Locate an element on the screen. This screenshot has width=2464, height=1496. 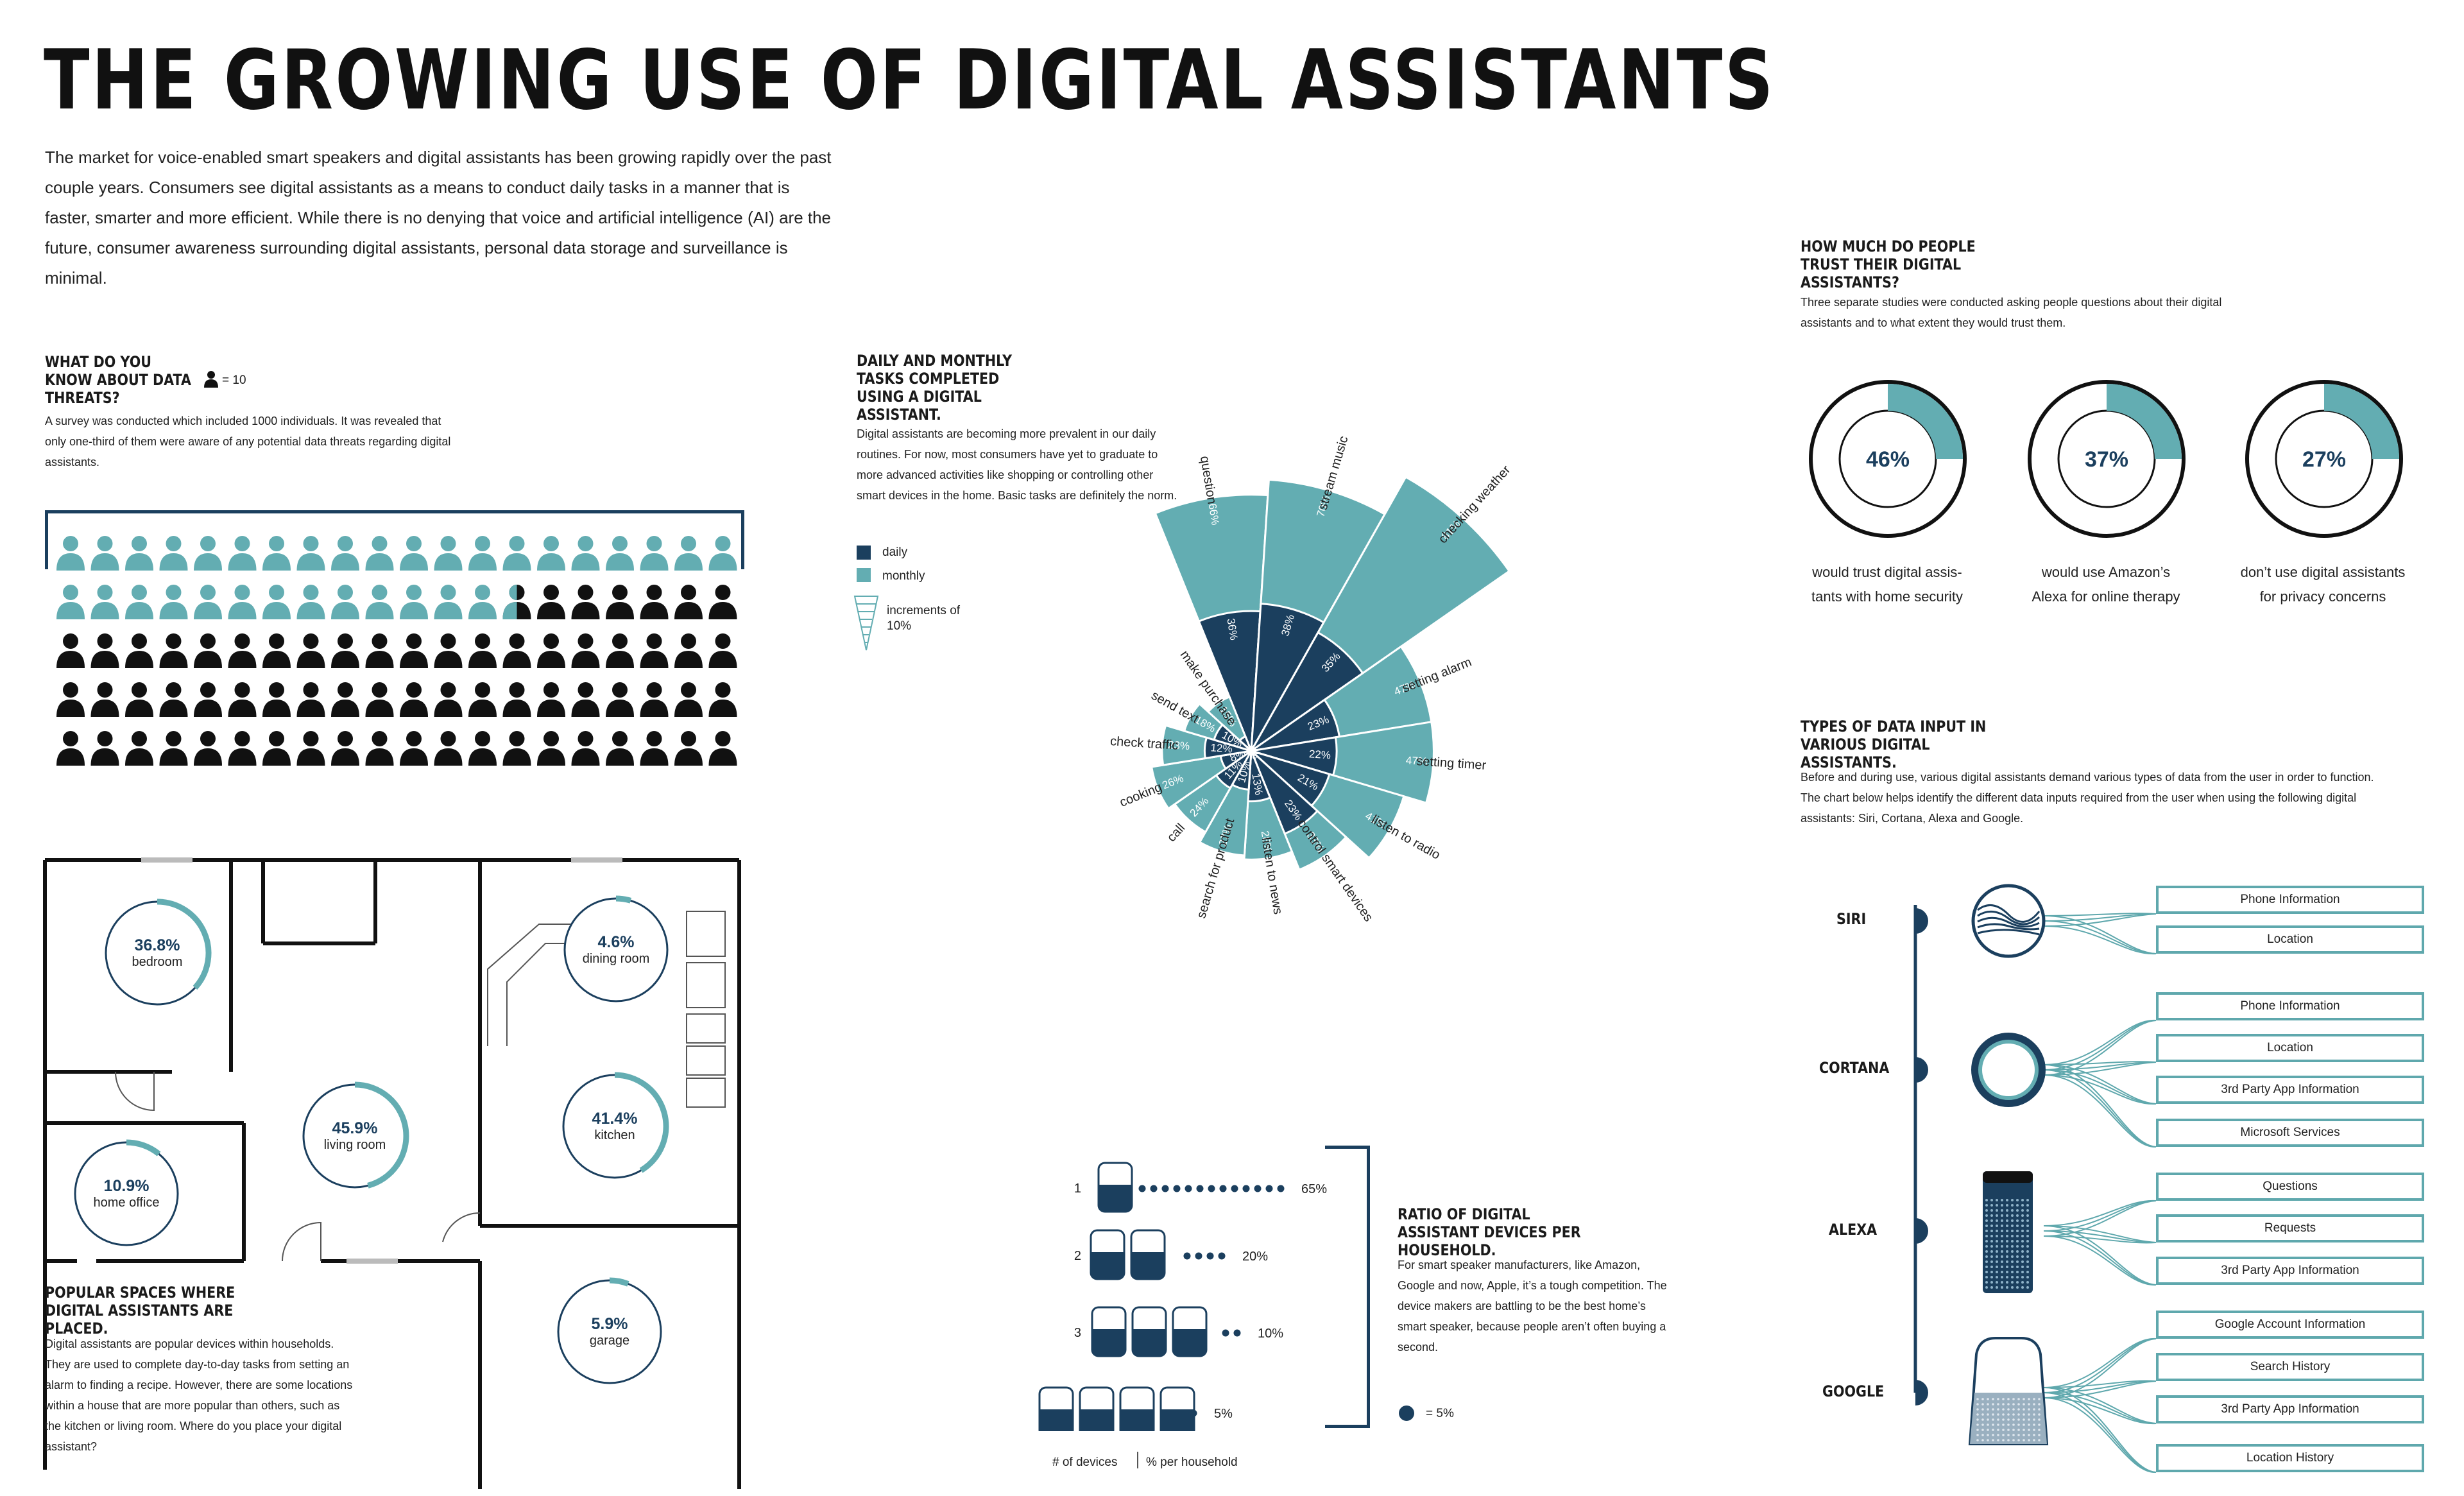
assistant-name-alexa: ALEXA is located at coordinates (1854, 1230).